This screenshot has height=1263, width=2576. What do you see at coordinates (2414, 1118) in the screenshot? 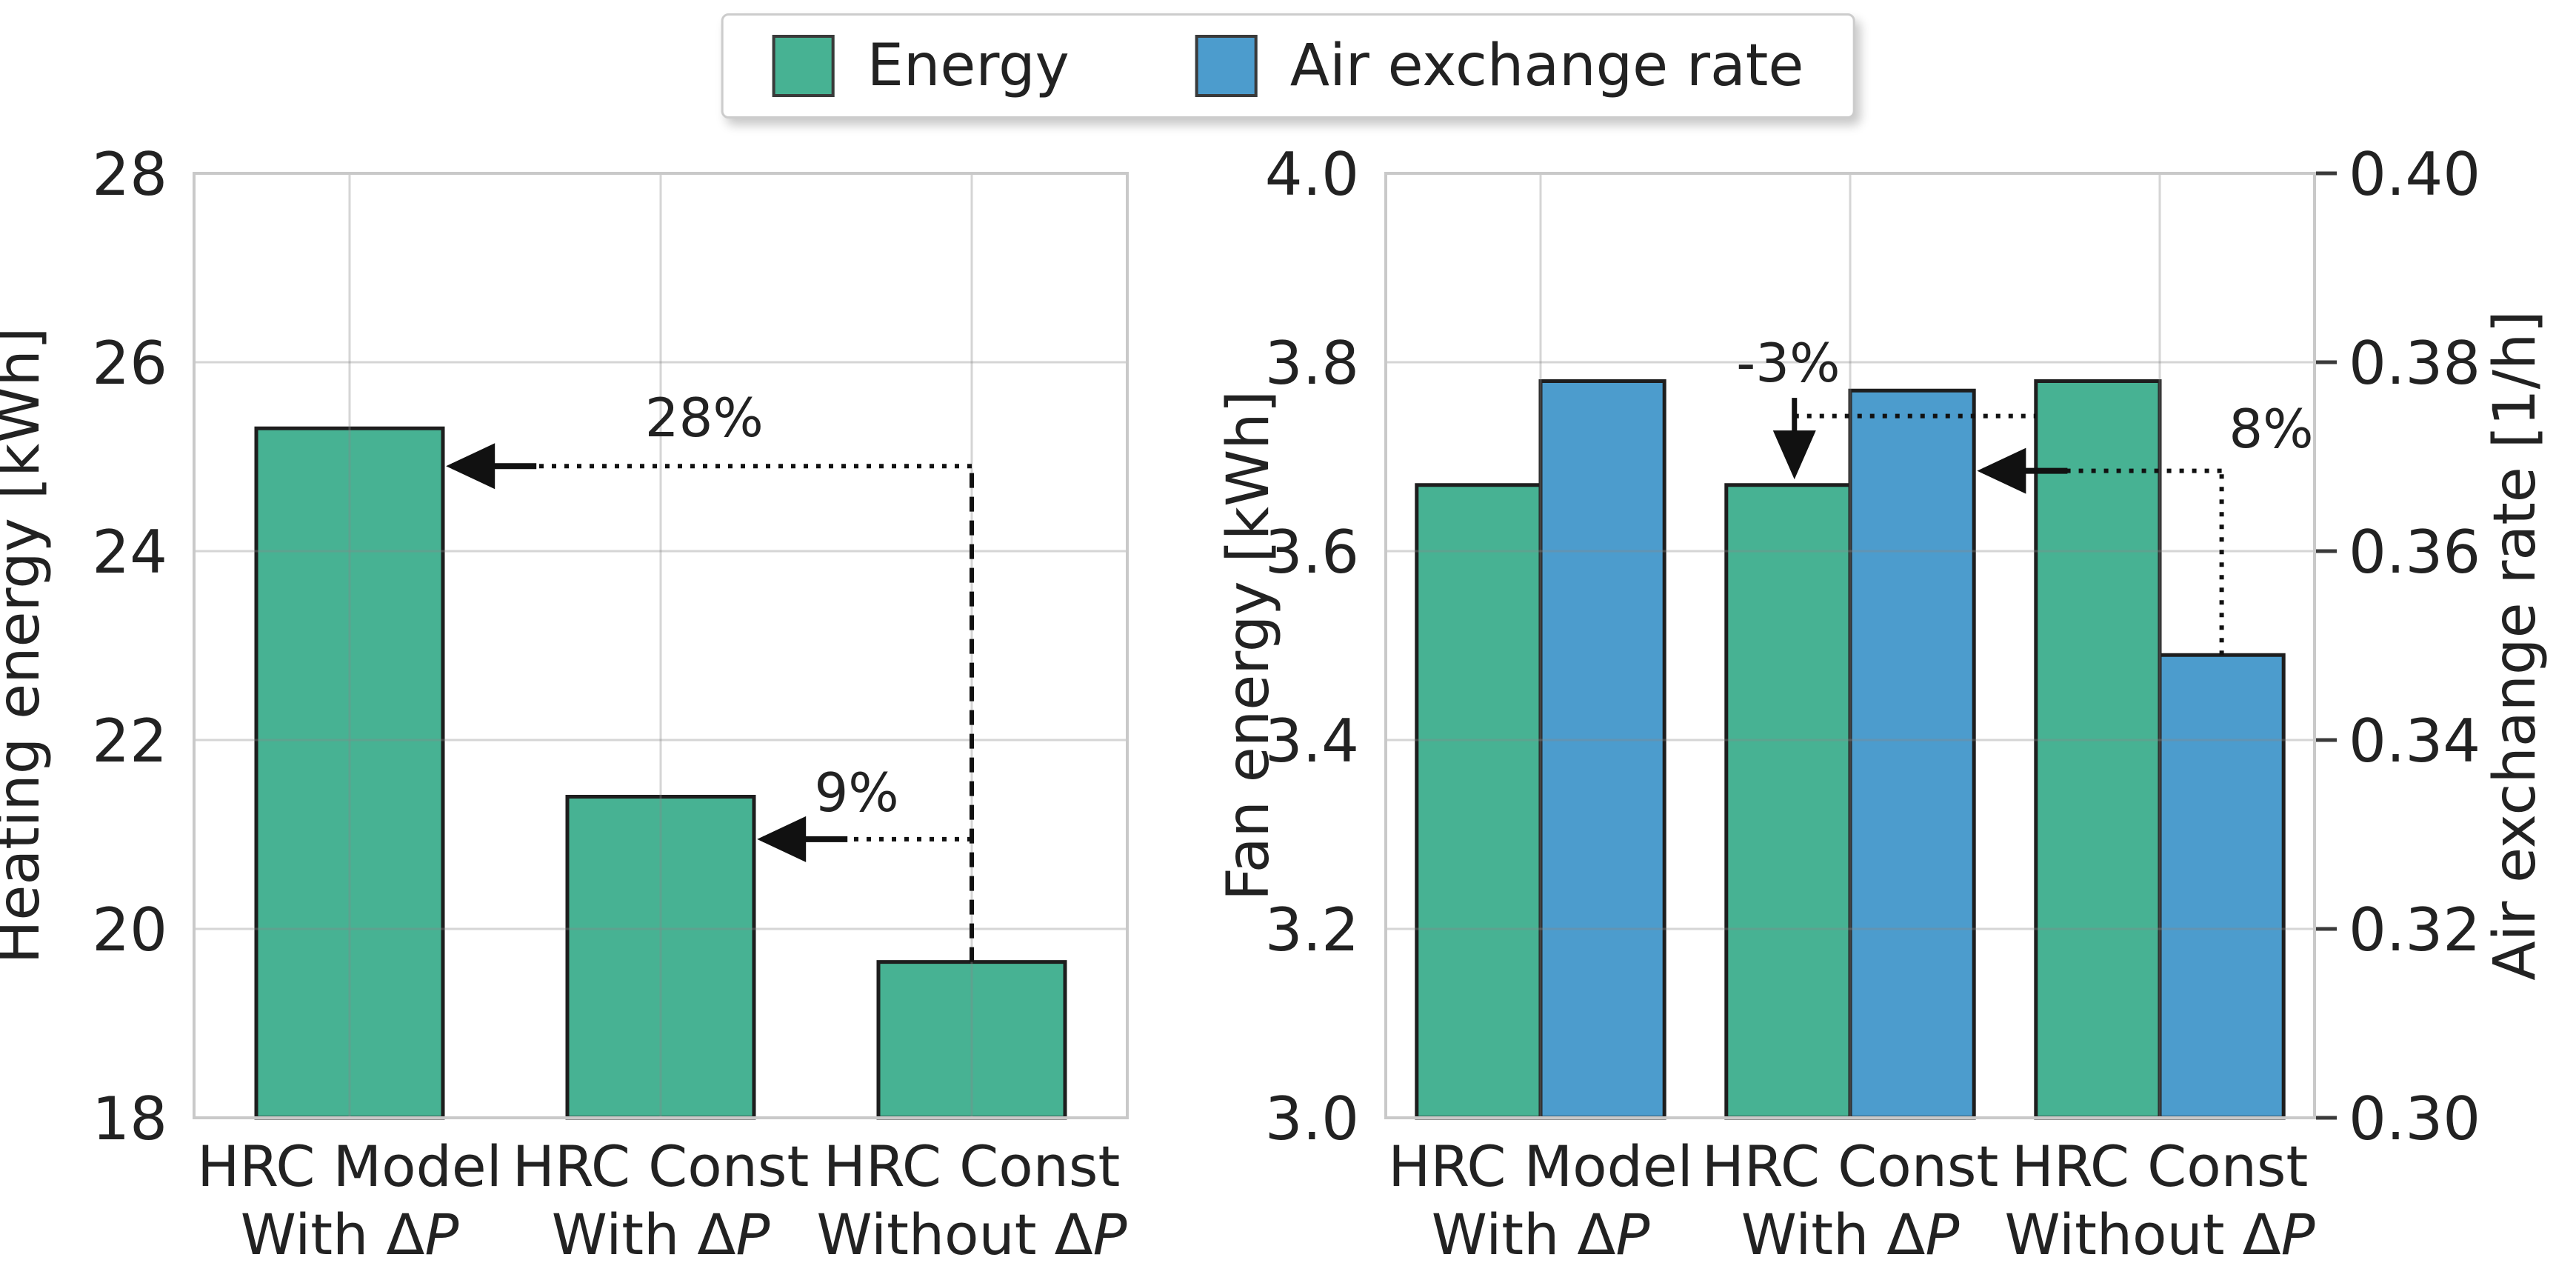
I see `y-tick-label-right: 0.30` at bounding box center [2414, 1118].